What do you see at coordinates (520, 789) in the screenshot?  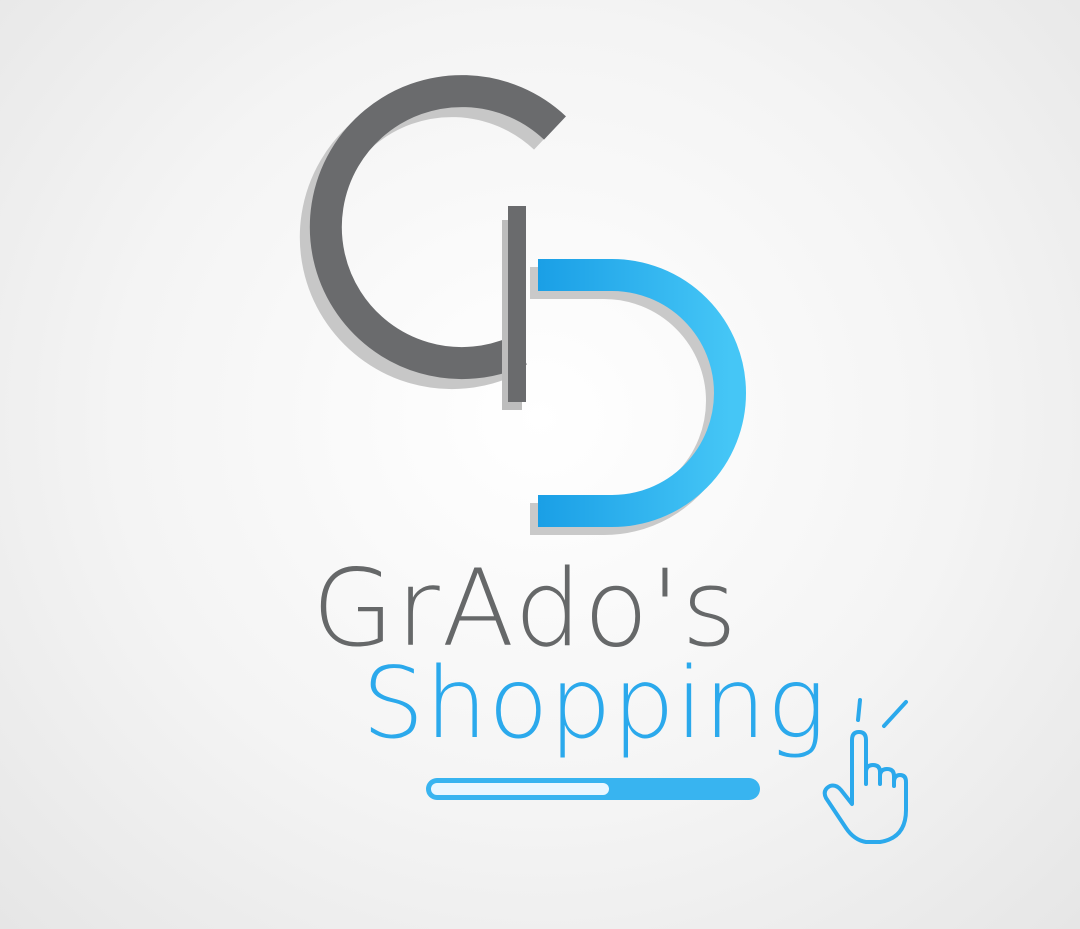 I see `loading-bar-fill` at bounding box center [520, 789].